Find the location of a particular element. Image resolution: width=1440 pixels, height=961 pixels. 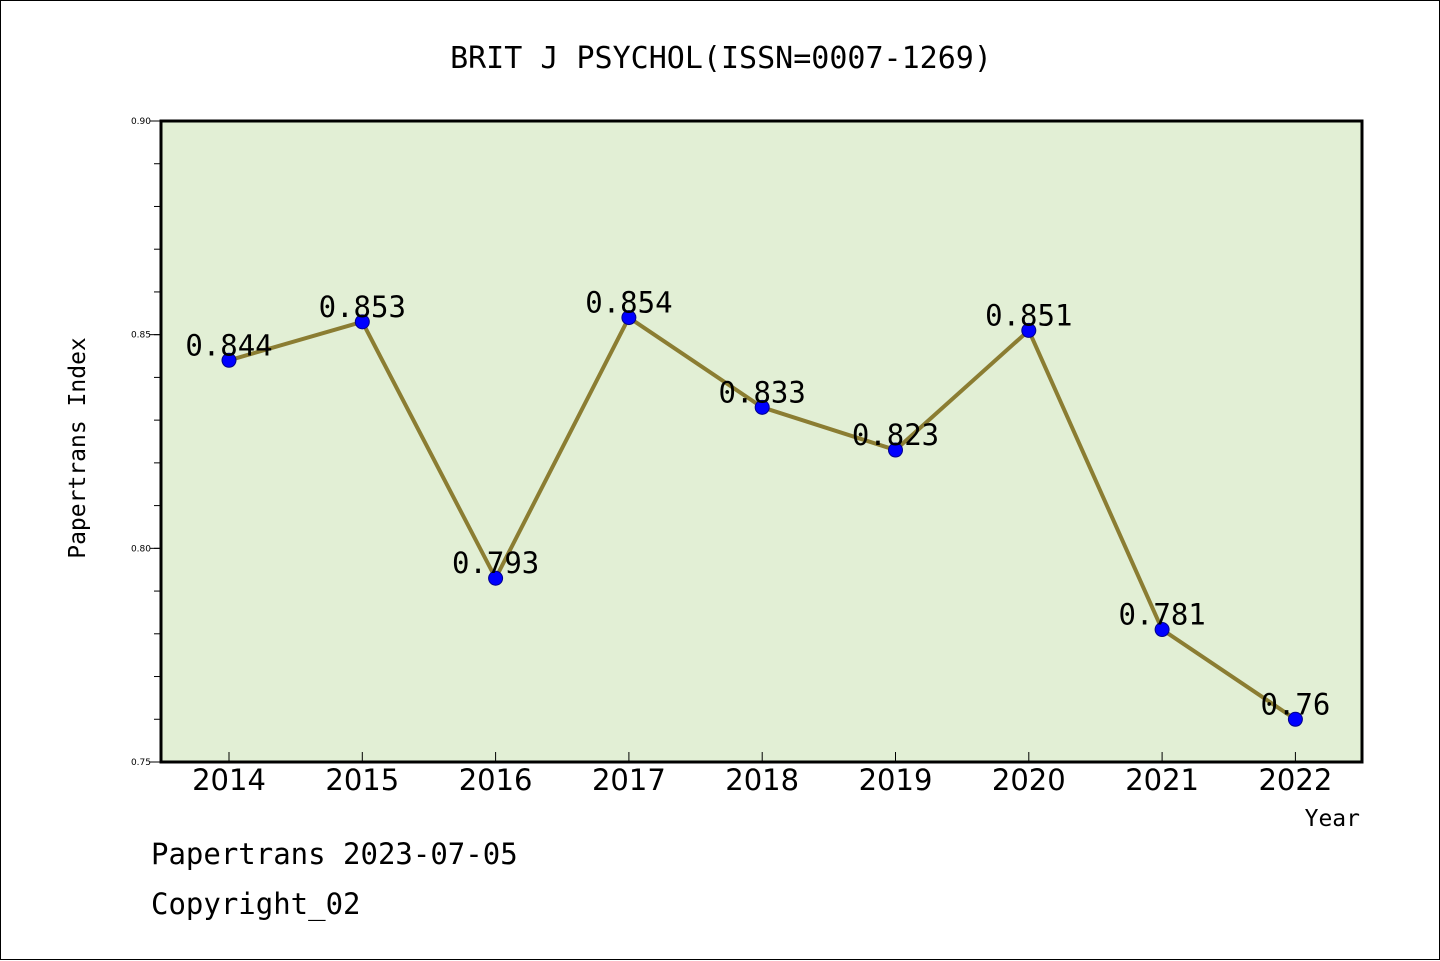

data-label: 0.823 is located at coordinates (895, 435).